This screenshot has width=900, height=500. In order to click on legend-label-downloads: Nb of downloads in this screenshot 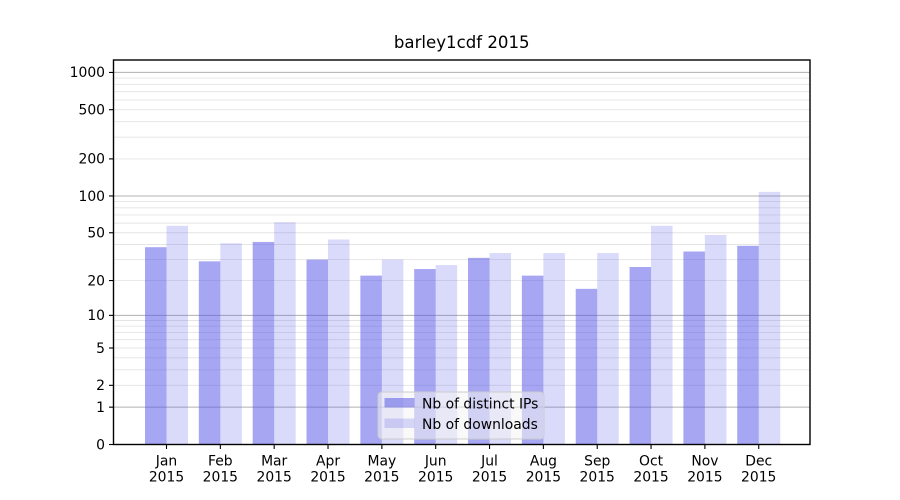, I will do `click(480, 425)`.